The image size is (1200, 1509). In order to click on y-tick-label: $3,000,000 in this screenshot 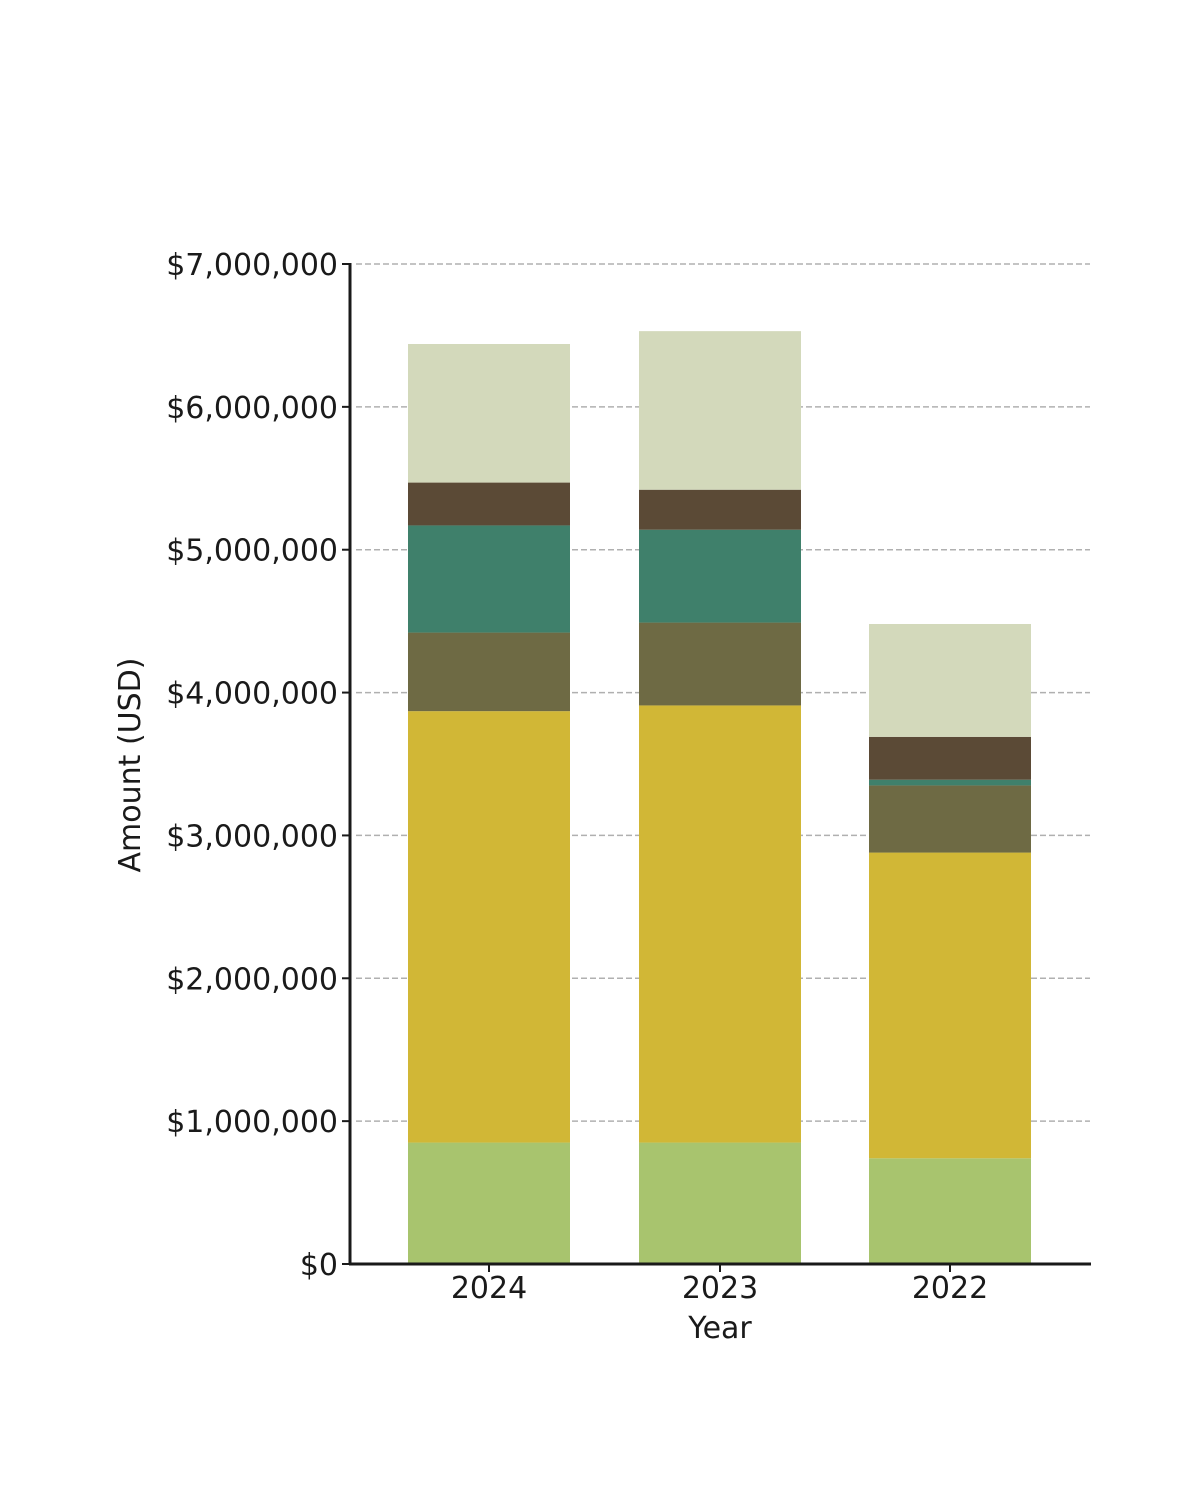, I will do `click(252, 836)`.